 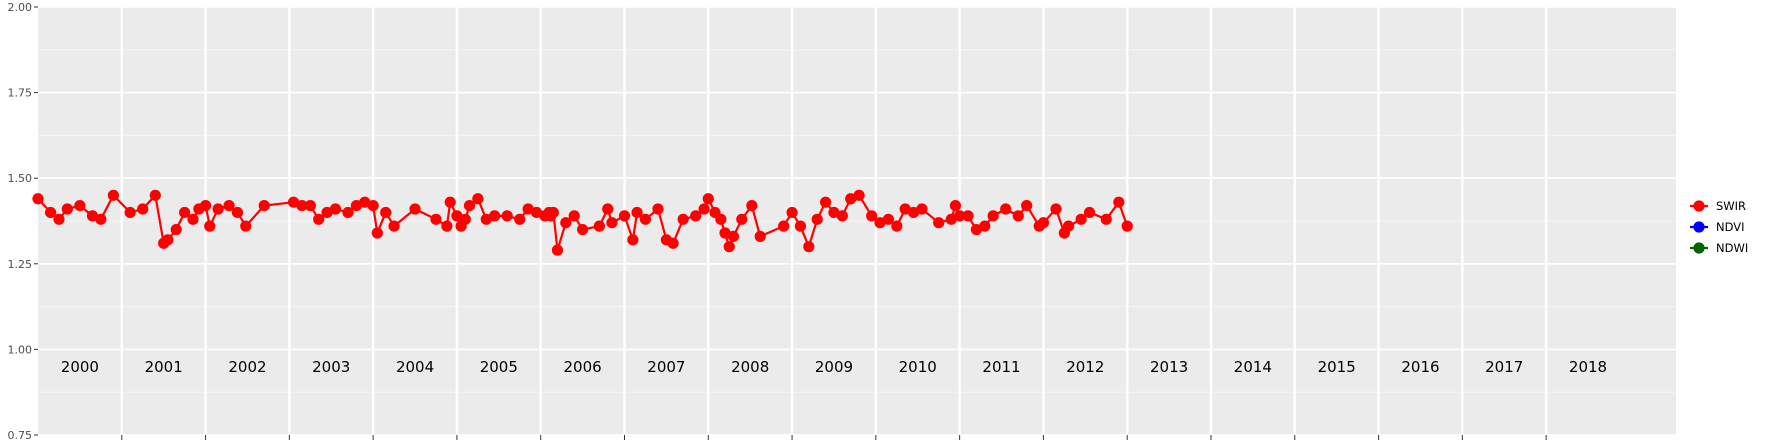 What do you see at coordinates (415, 367) in the screenshot?
I see `year-label: 2004` at bounding box center [415, 367].